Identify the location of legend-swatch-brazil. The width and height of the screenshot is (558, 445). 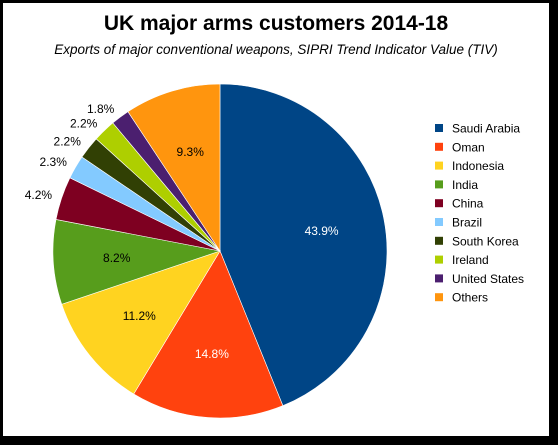
(439, 222).